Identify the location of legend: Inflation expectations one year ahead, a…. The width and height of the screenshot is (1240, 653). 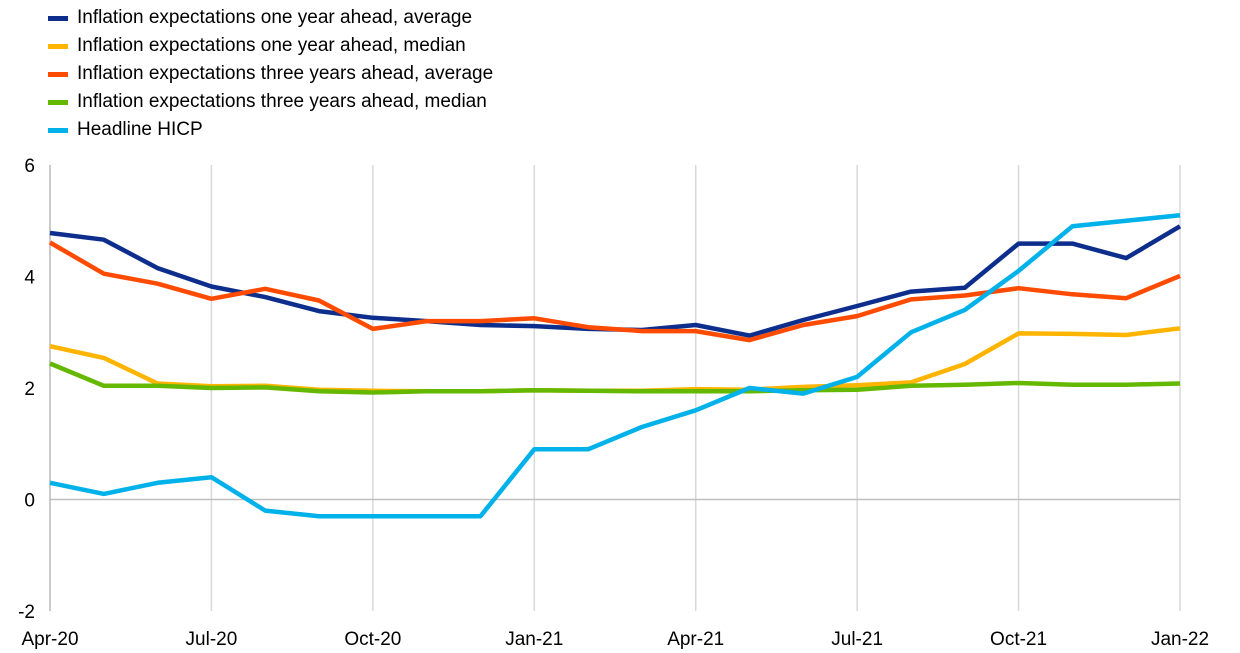
(270, 74).